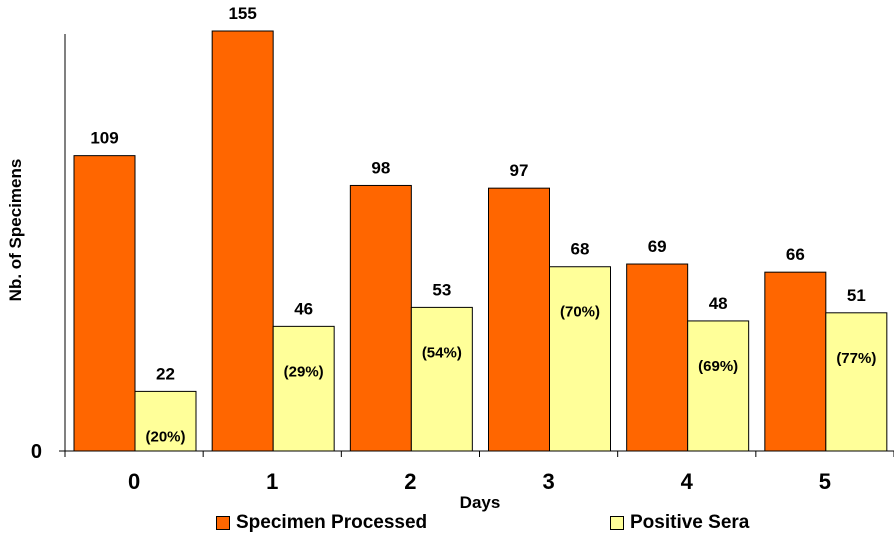  I want to click on legend-label-specimen-processed: Specimen Processed, so click(332, 522).